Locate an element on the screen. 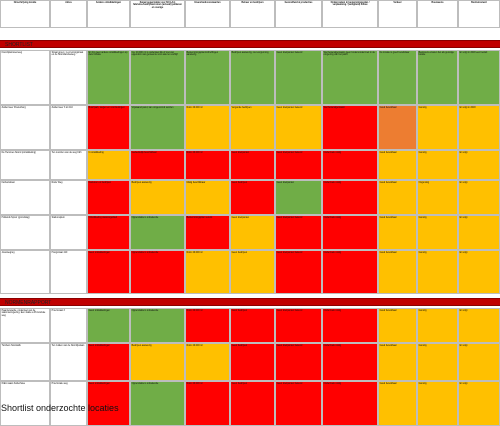 This screenshot has height=426, width=500. table-cell: Vergunde bedrijven is located at coordinates (252, 127).